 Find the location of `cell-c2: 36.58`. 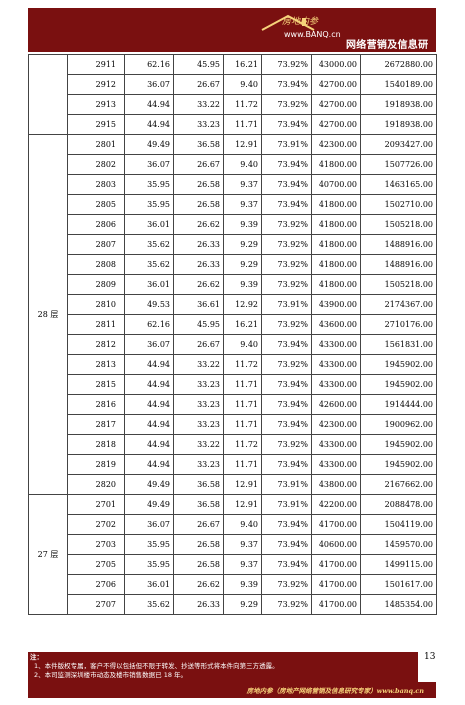

cell-c2: 36.58 is located at coordinates (198, 144).